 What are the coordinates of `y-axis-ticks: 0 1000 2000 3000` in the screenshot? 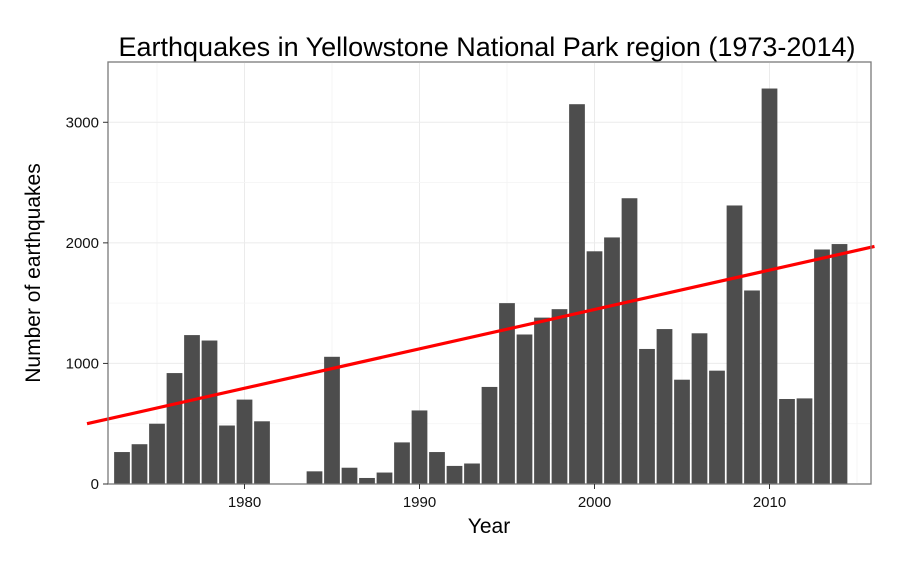 It's located at (87, 303).